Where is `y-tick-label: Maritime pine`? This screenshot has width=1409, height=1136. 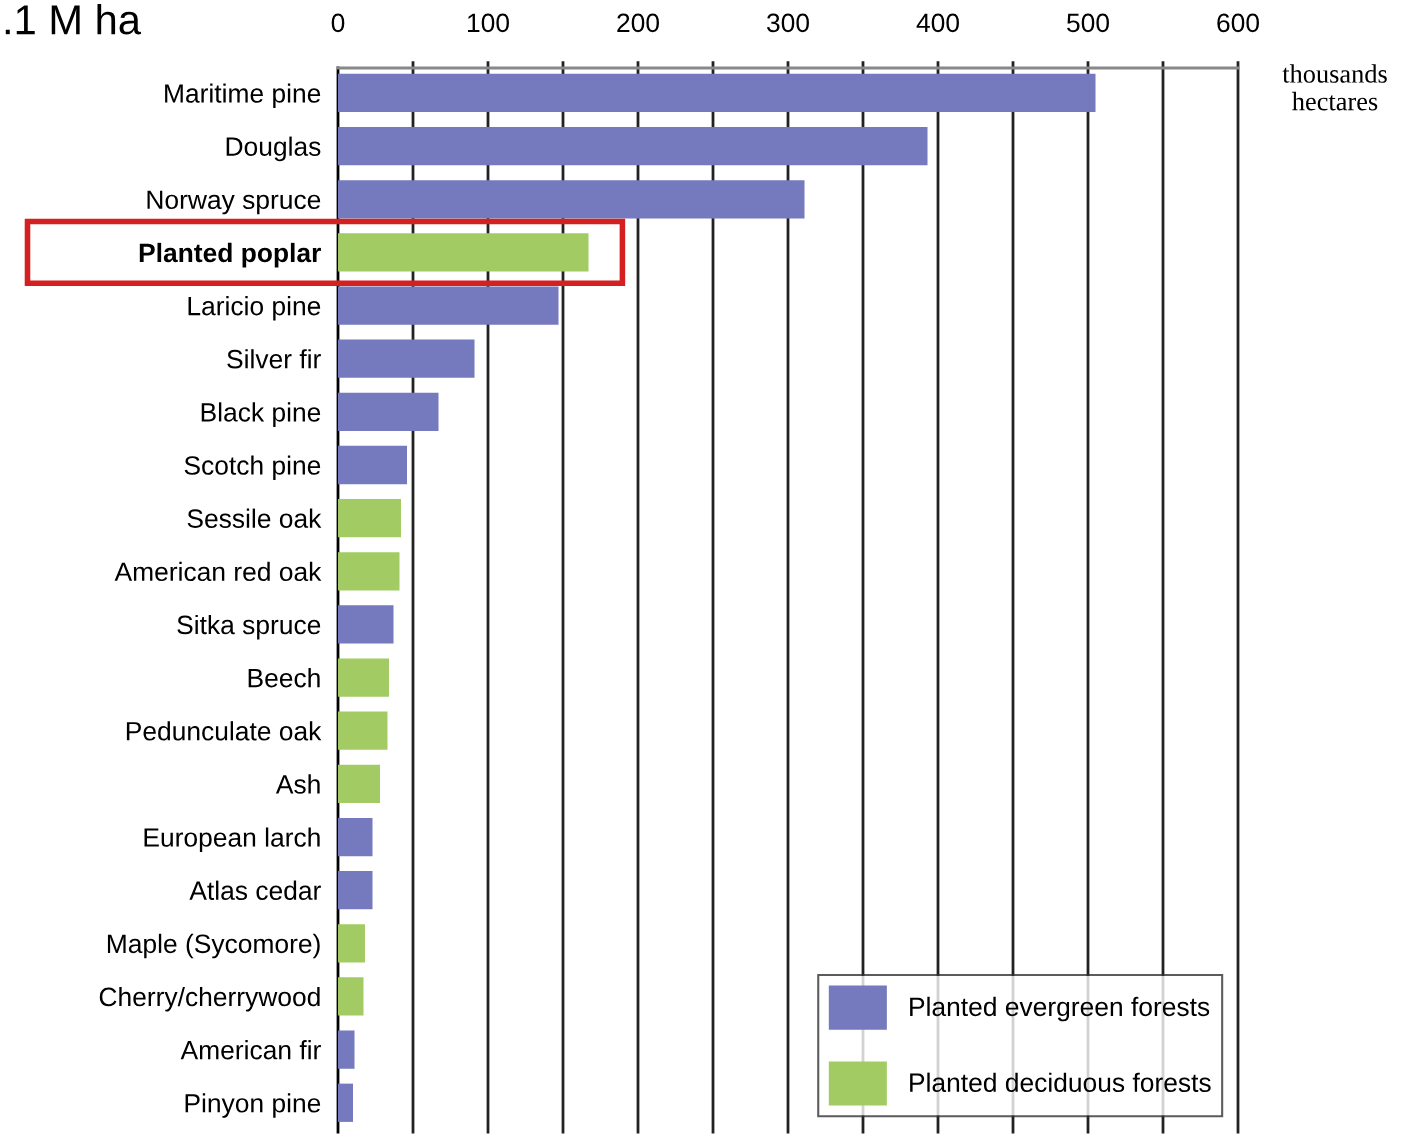 y-tick-label: Maritime pine is located at coordinates (243, 96).